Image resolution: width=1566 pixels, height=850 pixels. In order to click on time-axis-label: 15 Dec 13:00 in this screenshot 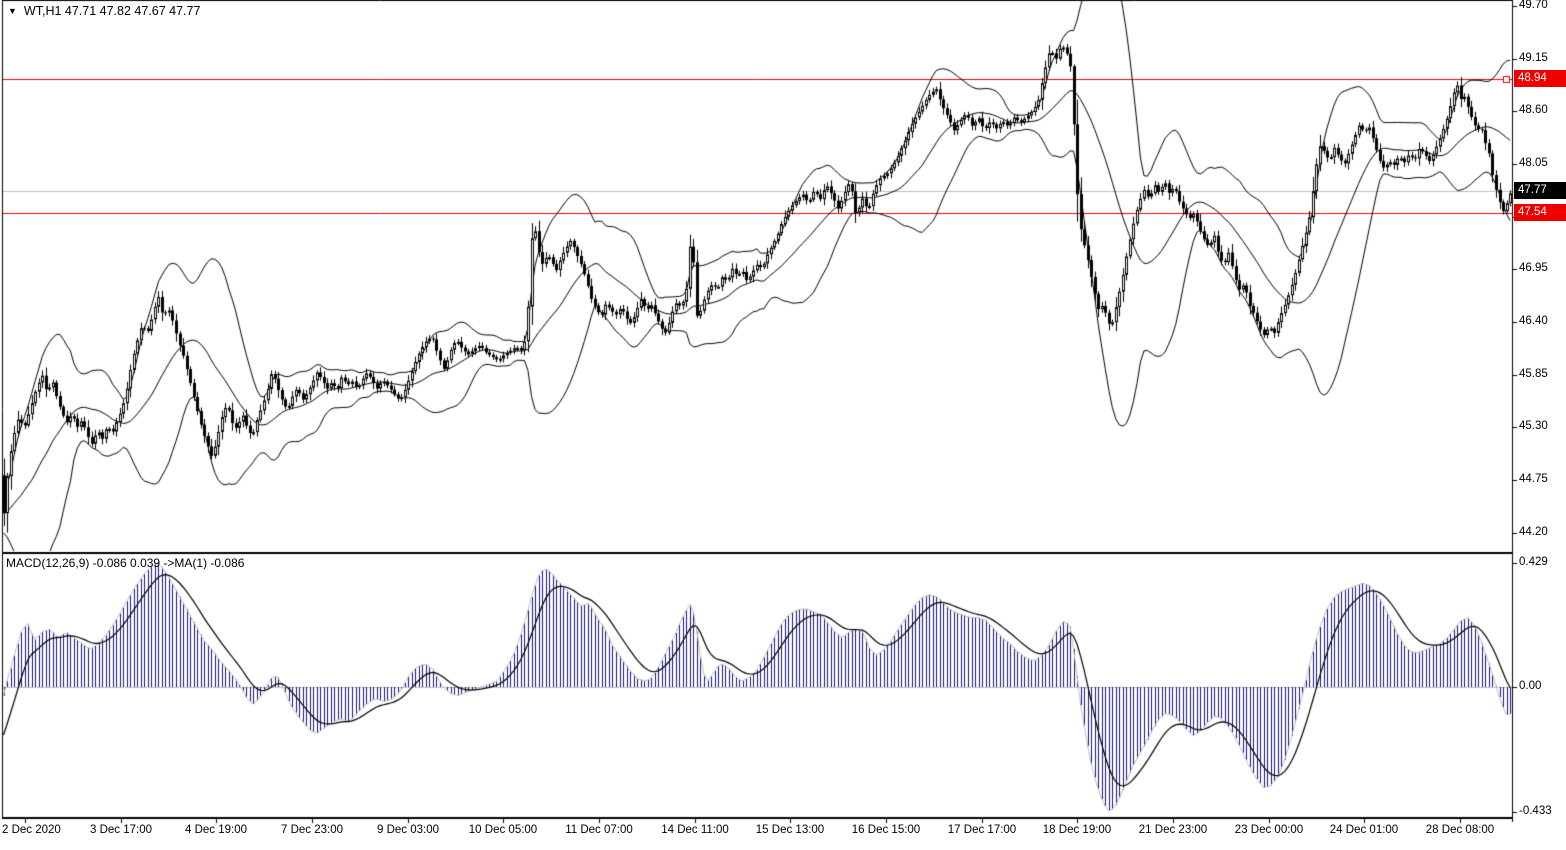, I will do `click(790, 830)`.